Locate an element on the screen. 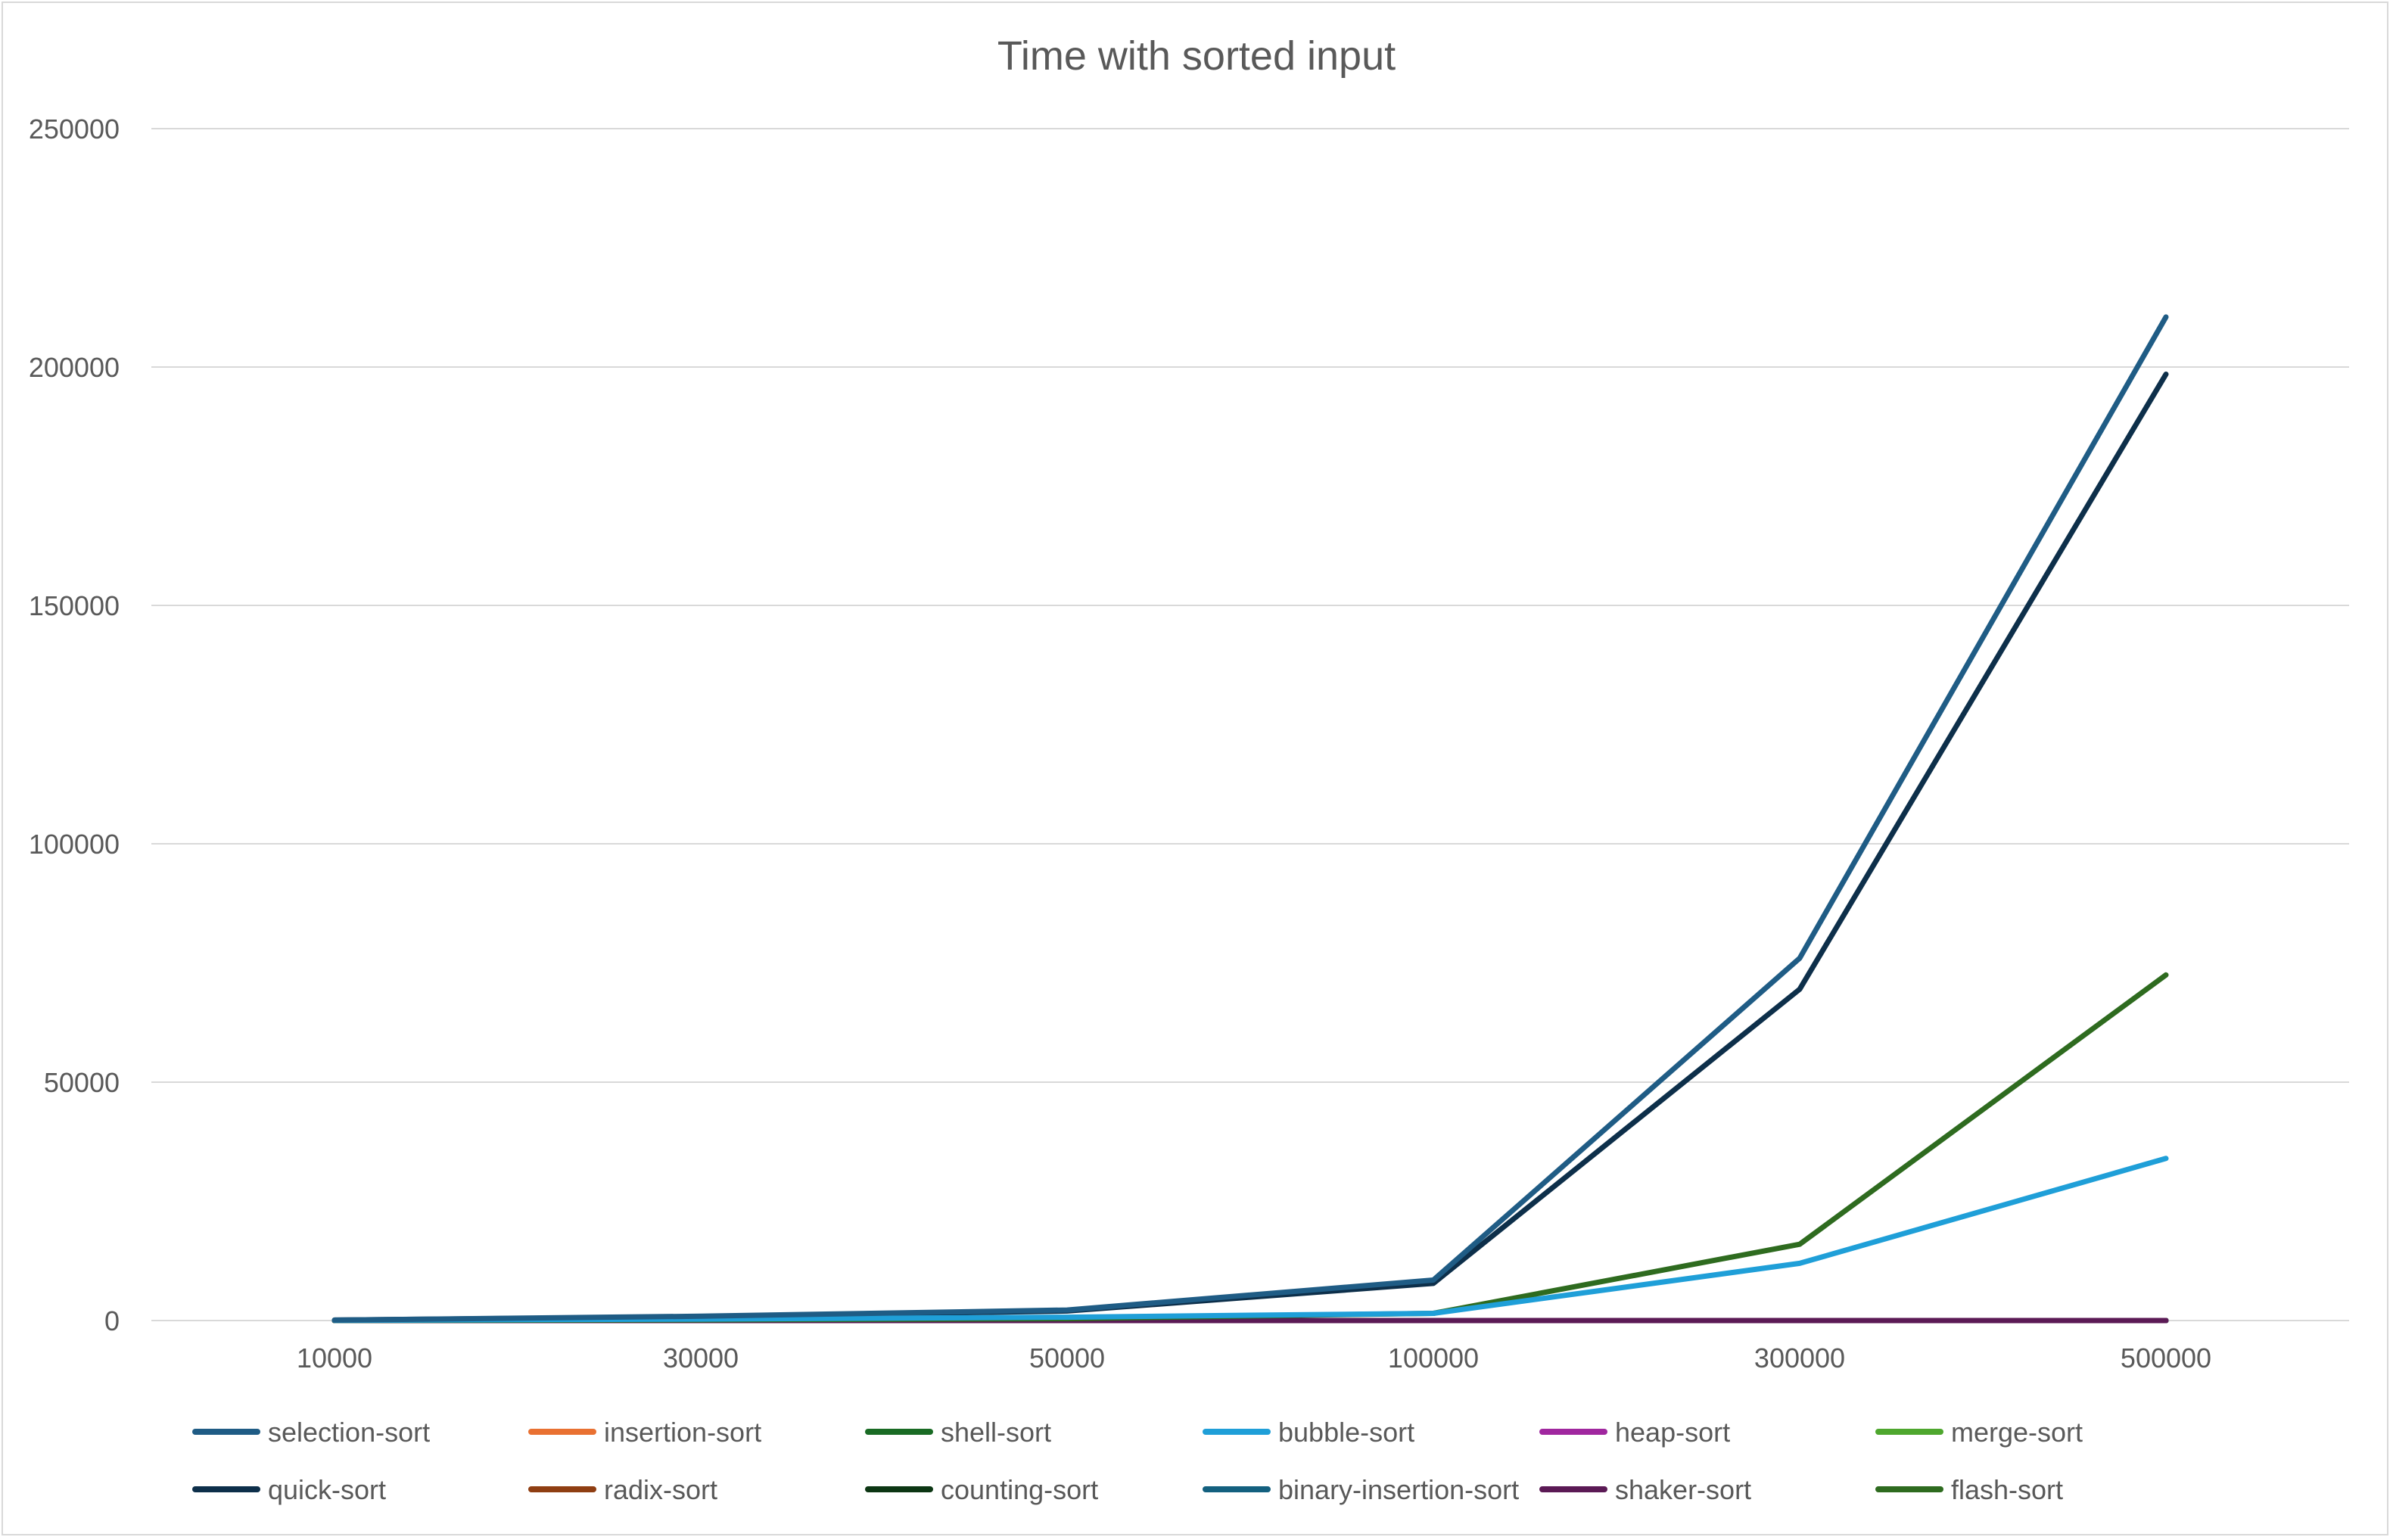 The width and height of the screenshot is (2393, 1540). legend-label: heap-sort is located at coordinates (1672, 1432).